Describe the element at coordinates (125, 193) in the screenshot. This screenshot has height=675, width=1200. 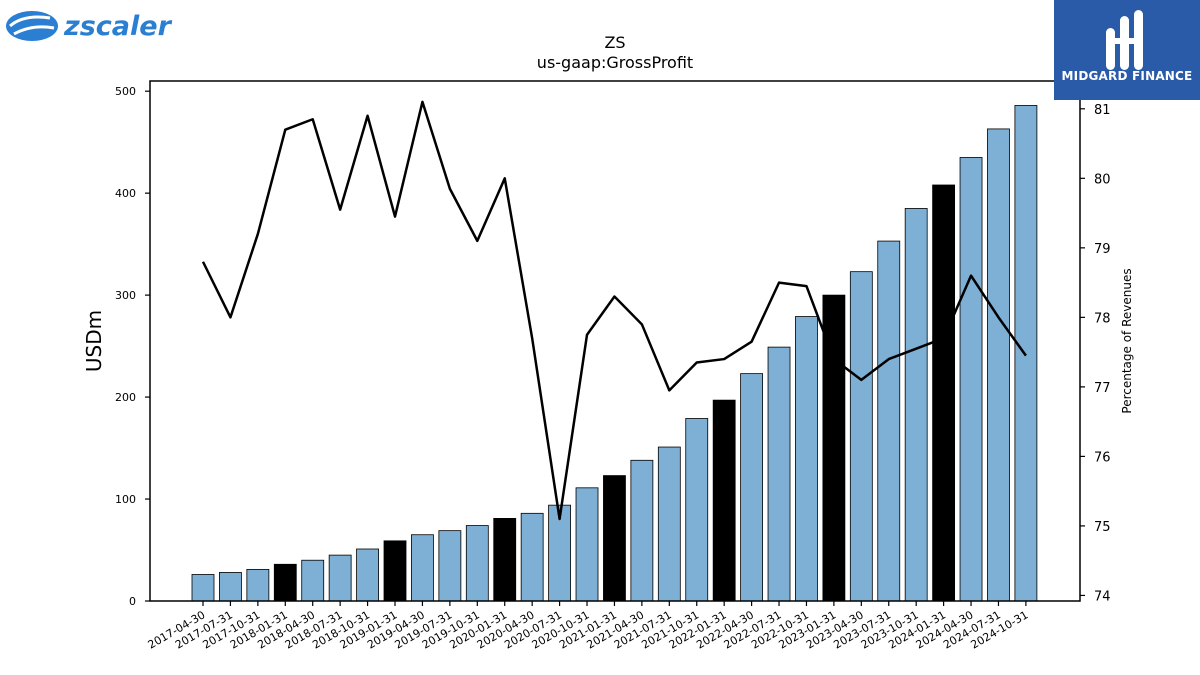
I see `y-tick-label: 400` at that location.